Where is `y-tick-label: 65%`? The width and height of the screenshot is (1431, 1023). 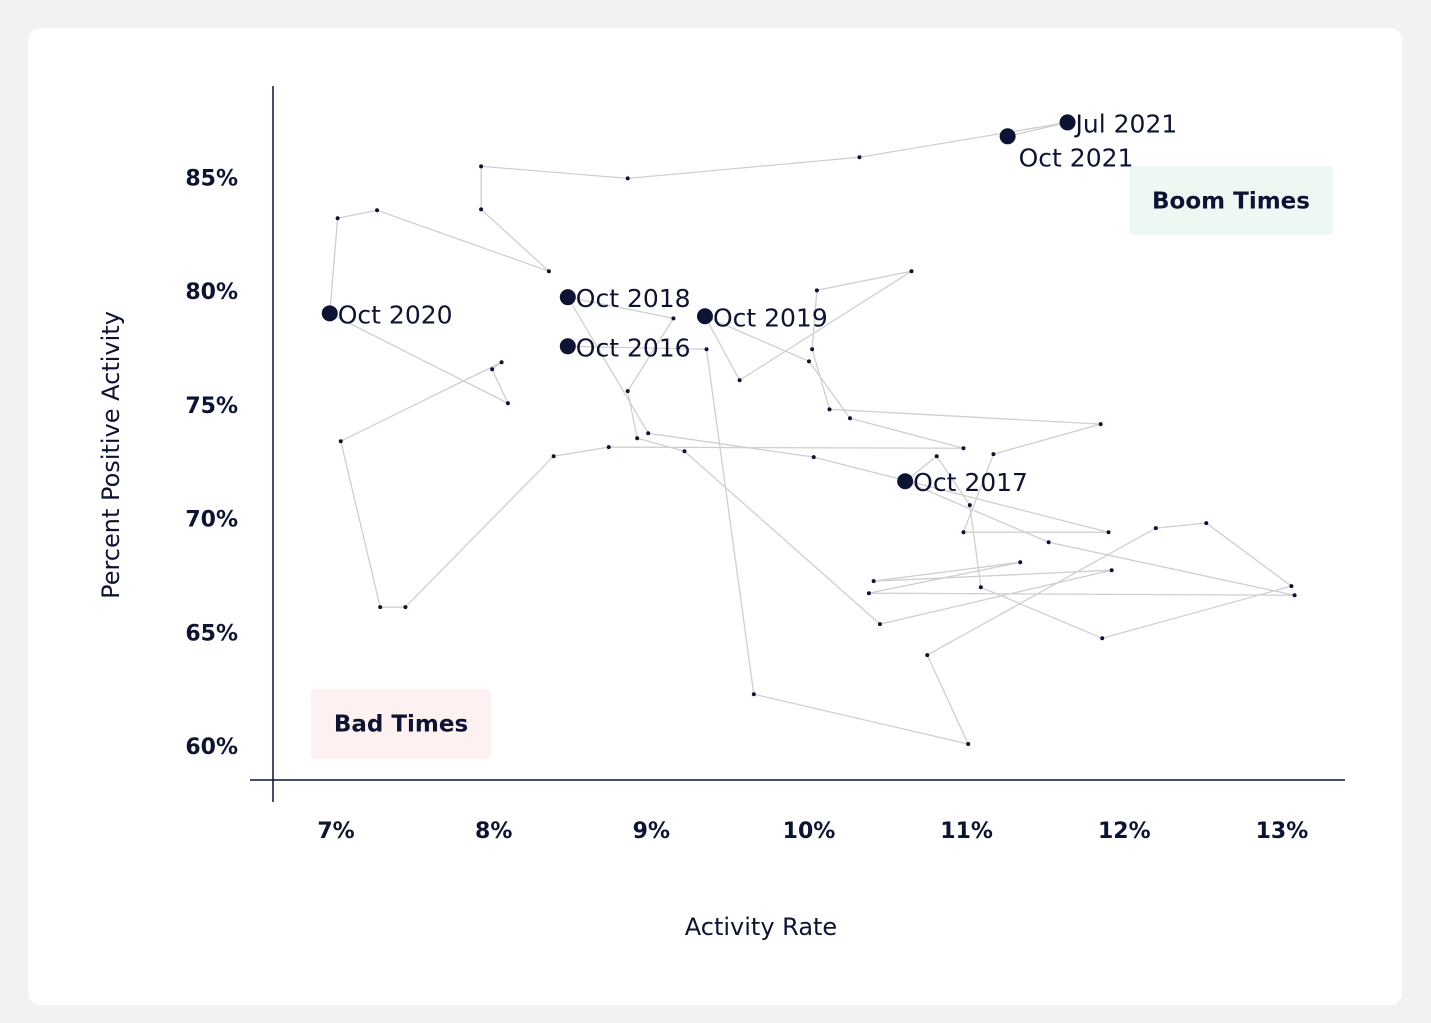
y-tick-label: 65% is located at coordinates (211, 633).